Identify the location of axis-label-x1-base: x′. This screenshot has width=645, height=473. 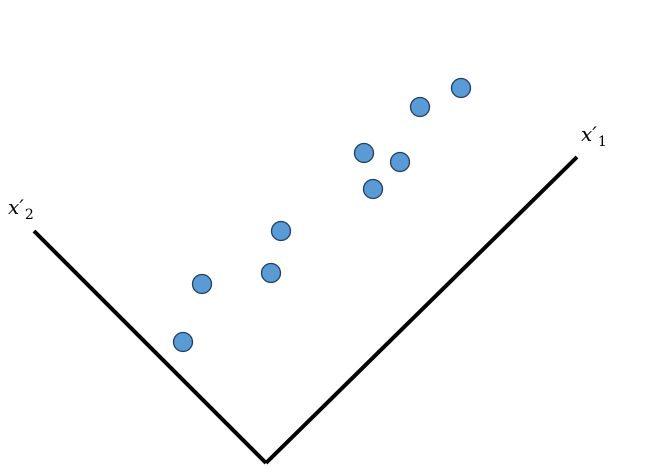
(589, 134).